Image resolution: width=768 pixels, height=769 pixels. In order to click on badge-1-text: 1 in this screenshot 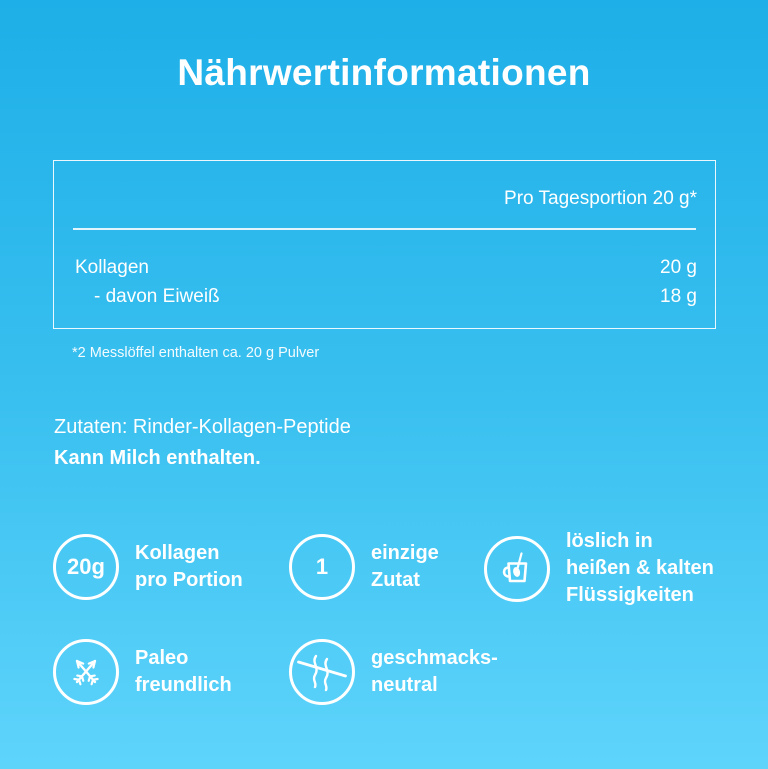, I will do `click(322, 566)`.